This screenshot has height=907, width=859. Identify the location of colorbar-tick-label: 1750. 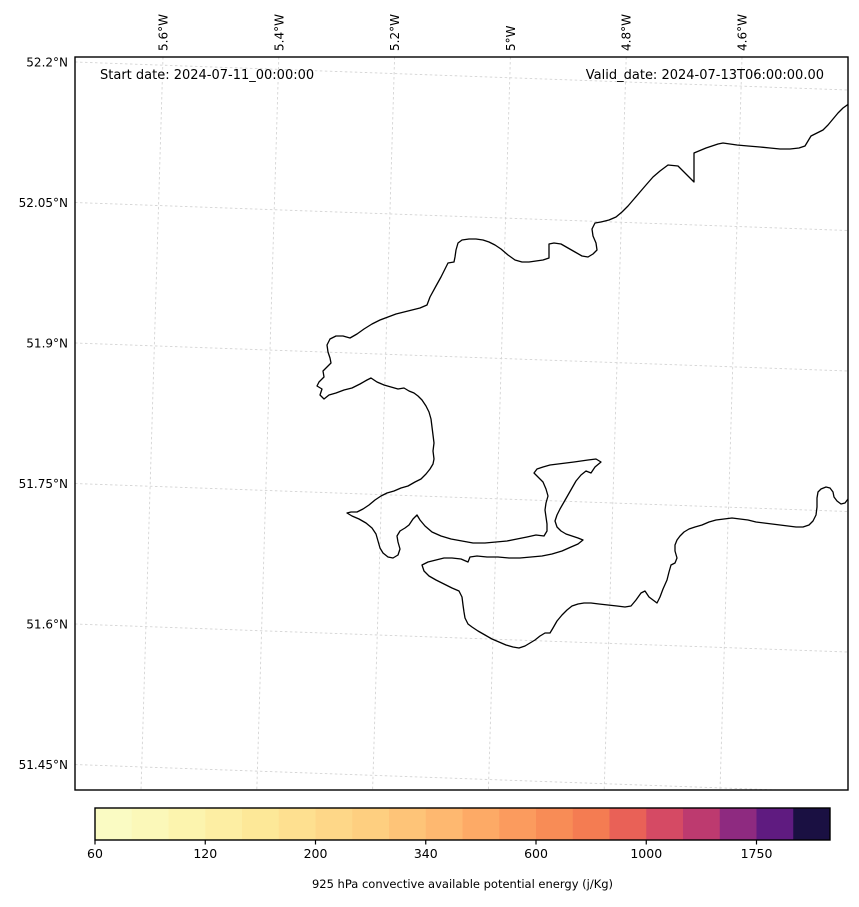
(757, 853).